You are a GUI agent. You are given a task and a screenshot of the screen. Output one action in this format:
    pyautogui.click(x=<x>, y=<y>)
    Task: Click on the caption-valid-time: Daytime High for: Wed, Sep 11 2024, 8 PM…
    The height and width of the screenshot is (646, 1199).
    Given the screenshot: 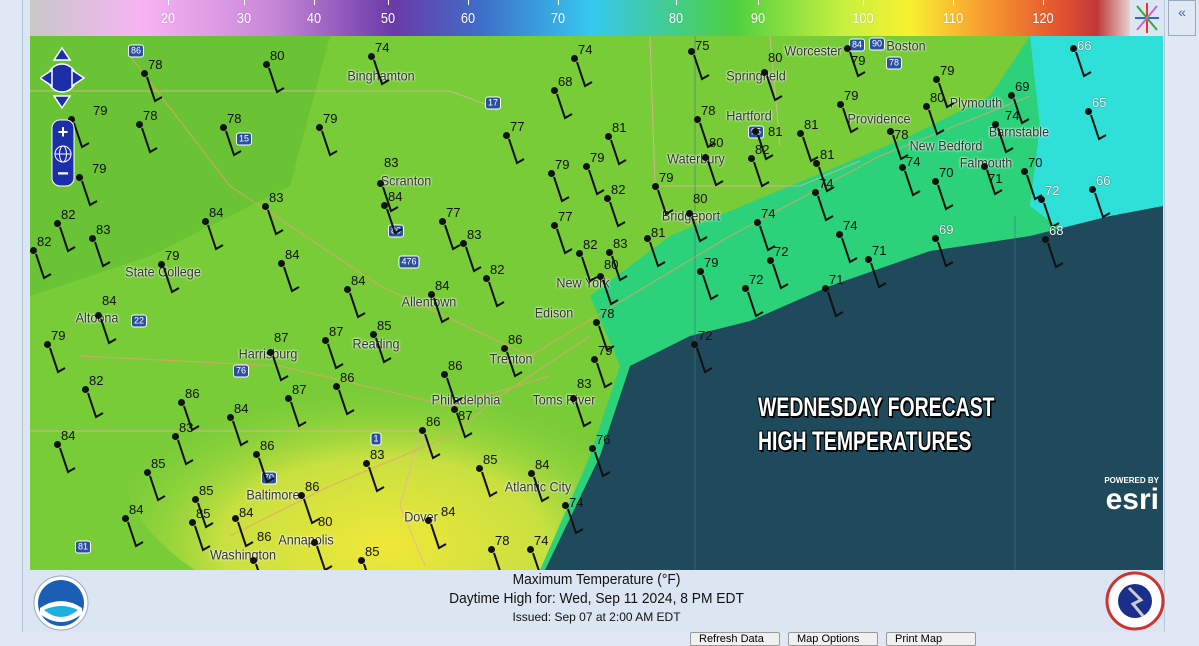 What is the action you would take?
    pyautogui.click(x=596, y=598)
    